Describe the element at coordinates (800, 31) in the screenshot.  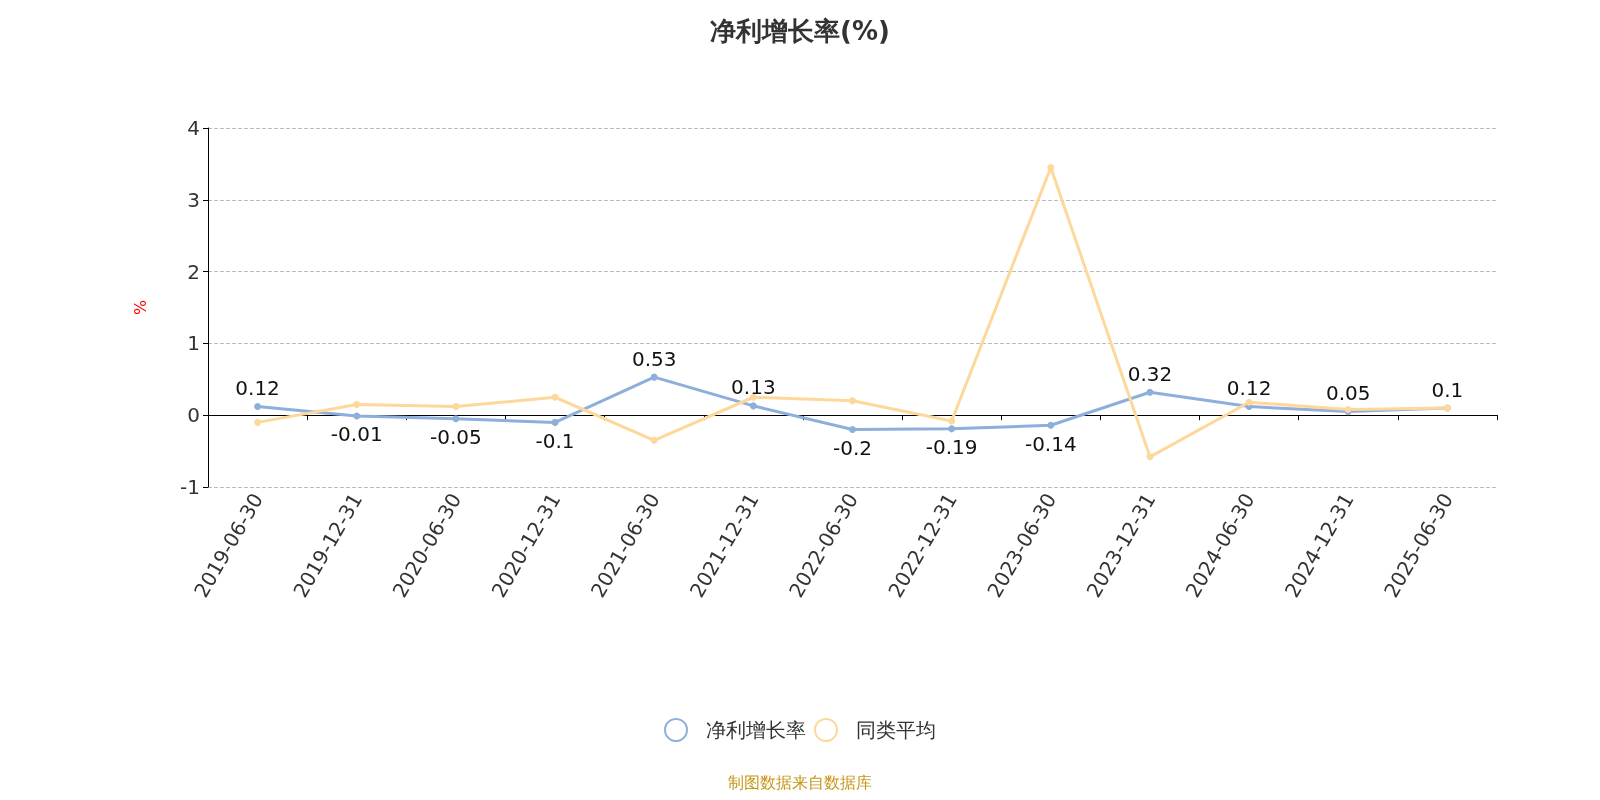
I see `chart-title: 净利增长率(%)` at that location.